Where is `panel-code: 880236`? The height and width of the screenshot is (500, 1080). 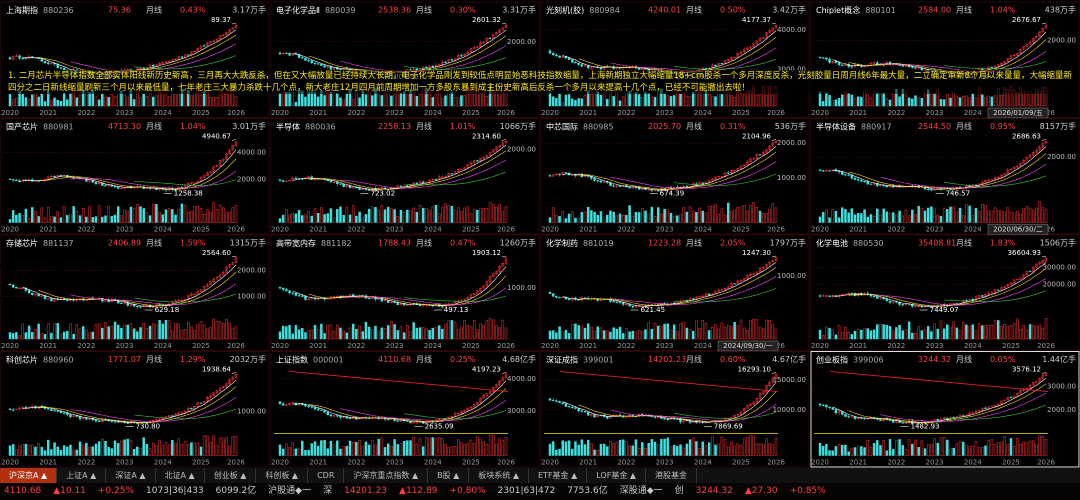
panel-code: 880236 is located at coordinates (58, 10).